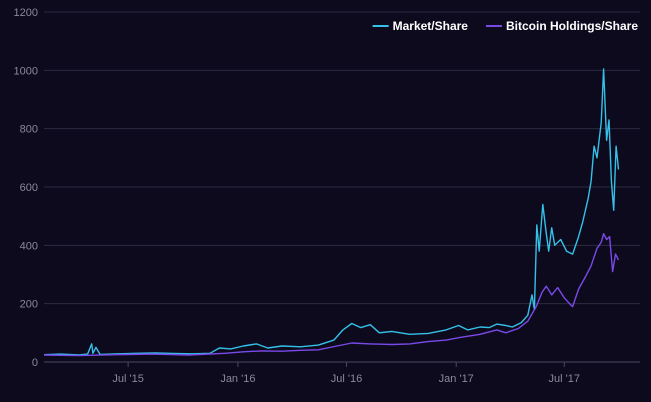  What do you see at coordinates (127, 379) in the screenshot?
I see `x-tick-label: Jul '15` at bounding box center [127, 379].